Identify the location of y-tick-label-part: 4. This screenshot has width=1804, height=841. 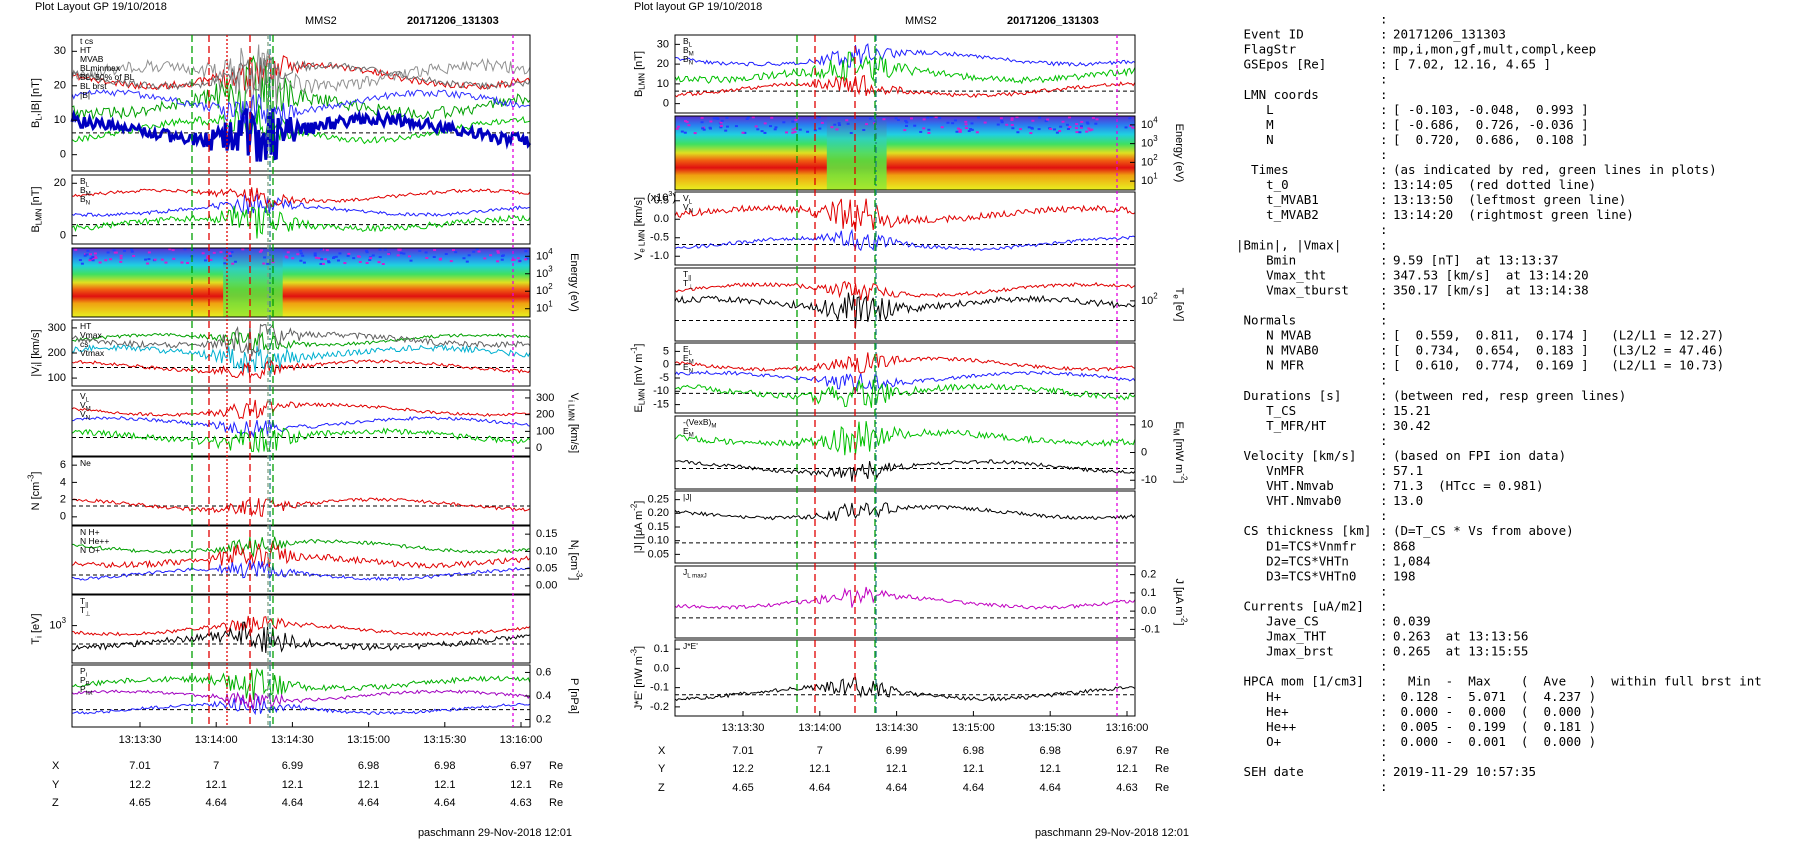
(550, 251).